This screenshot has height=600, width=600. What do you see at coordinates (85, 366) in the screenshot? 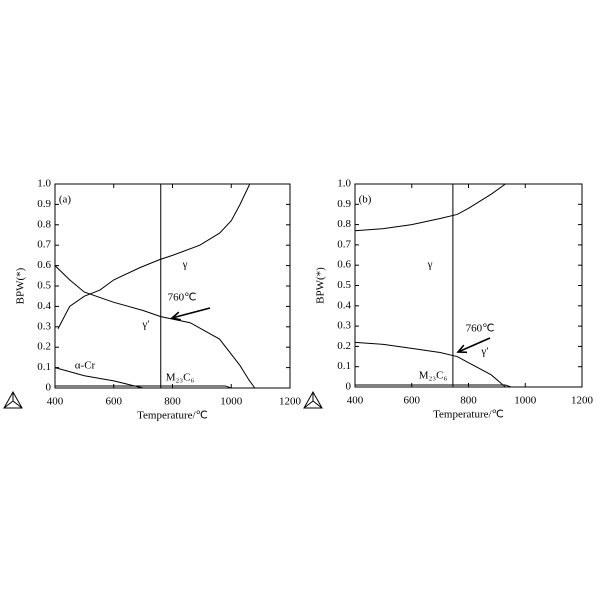
I see `series-label: α-Cr` at bounding box center [85, 366].